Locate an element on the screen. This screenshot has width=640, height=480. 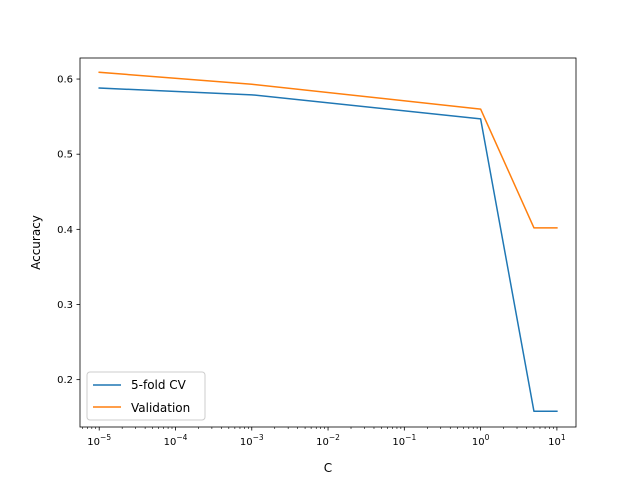
y-axis: 0.2 0.3 0.4 0.5 0.6 is located at coordinates (68, 230).